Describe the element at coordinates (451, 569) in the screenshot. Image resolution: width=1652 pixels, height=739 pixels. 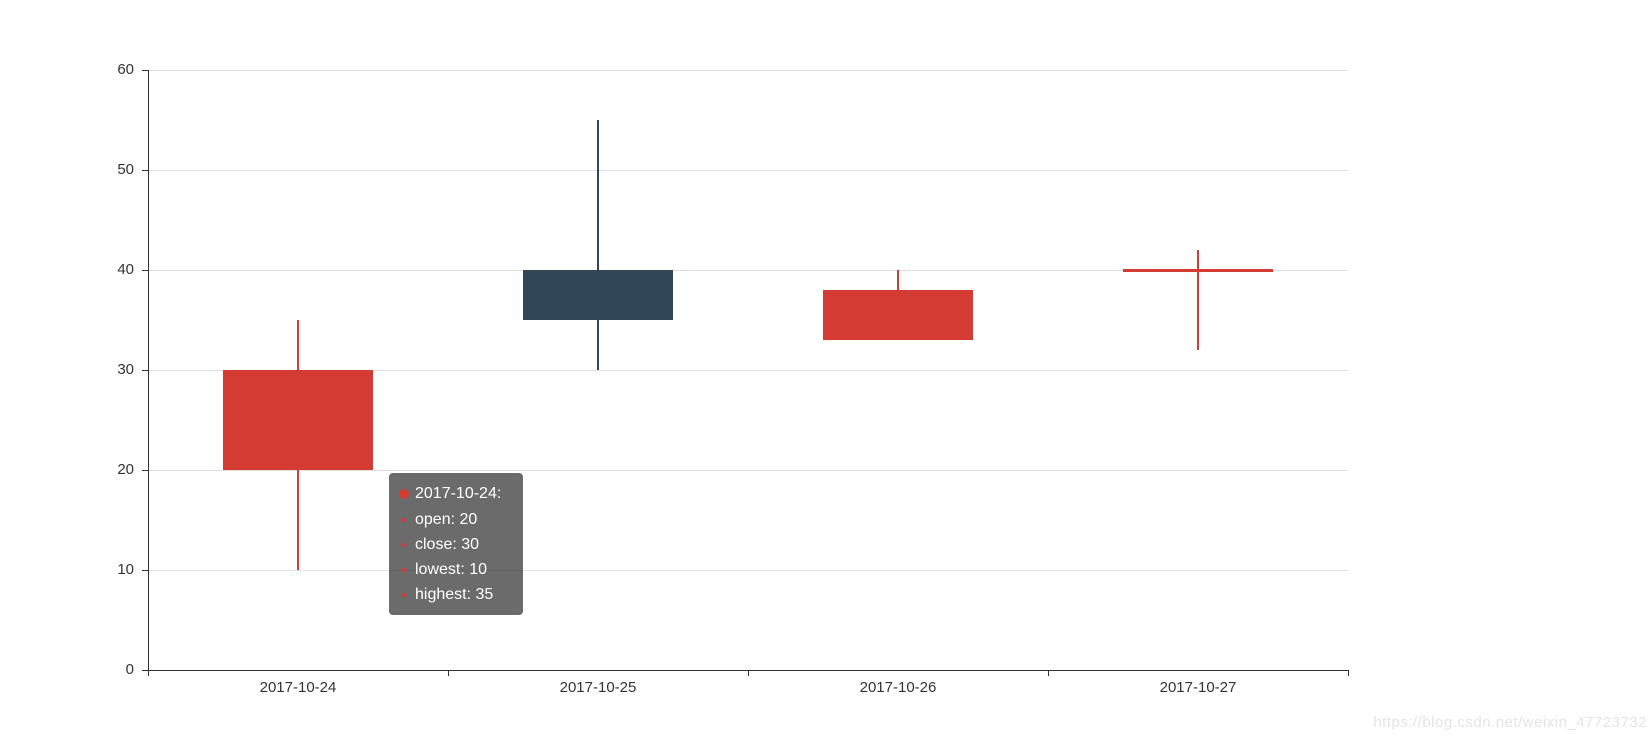
I see `tooltip-lowest-value: lowest: 10` at that location.